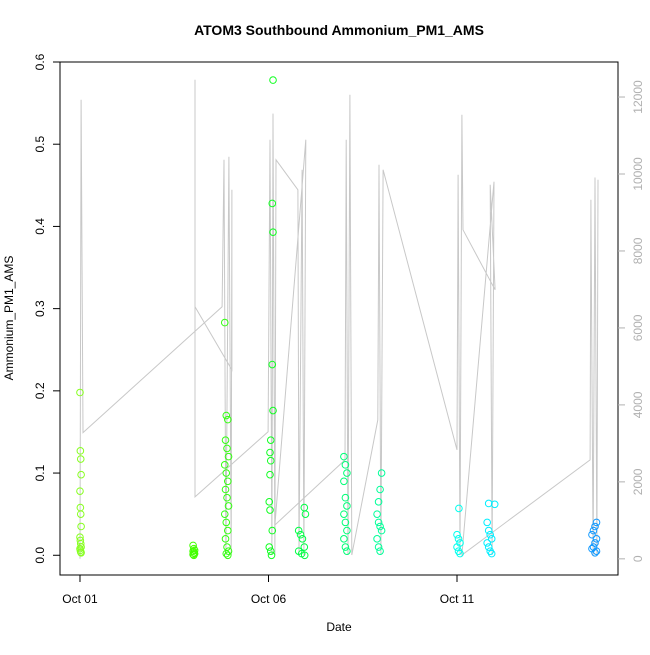 The height and width of the screenshot is (655, 650). I want to click on y2-tick-label: 10000, so click(638, 174).